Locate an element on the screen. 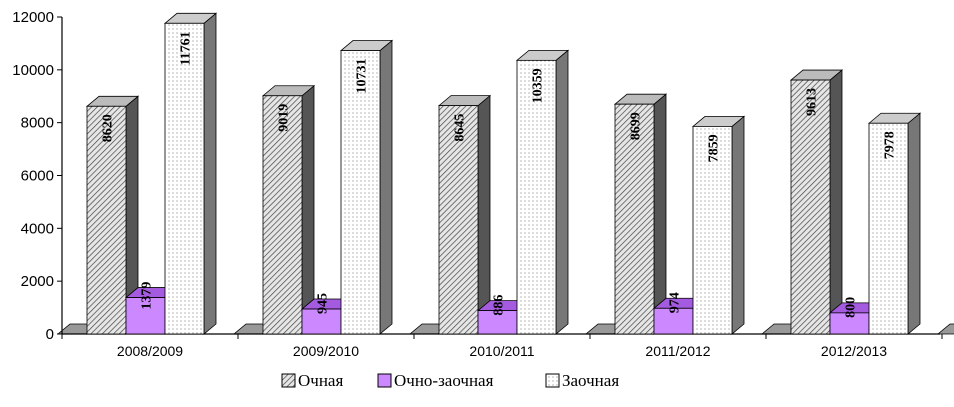 Image resolution: width=954 pixels, height=407 pixels. x-tick-label: 2008/2009 is located at coordinates (150, 351).